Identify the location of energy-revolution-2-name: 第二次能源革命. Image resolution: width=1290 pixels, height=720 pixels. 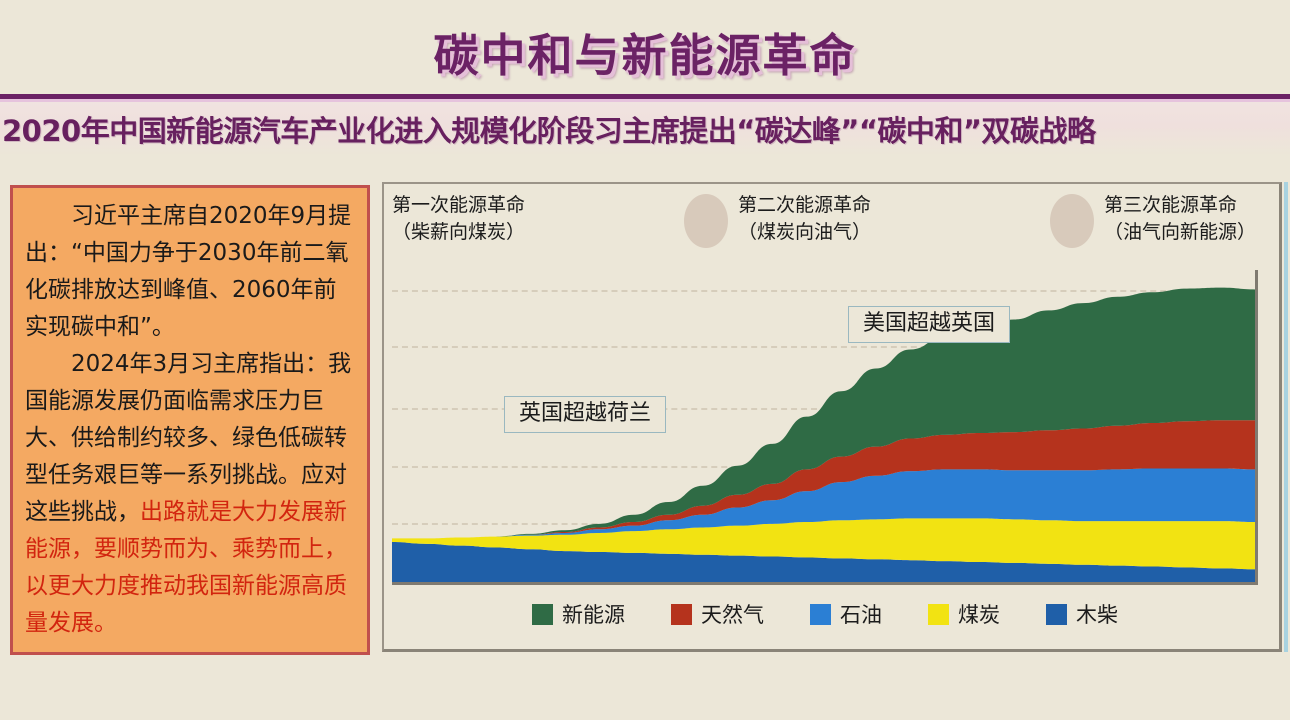
(805, 205).